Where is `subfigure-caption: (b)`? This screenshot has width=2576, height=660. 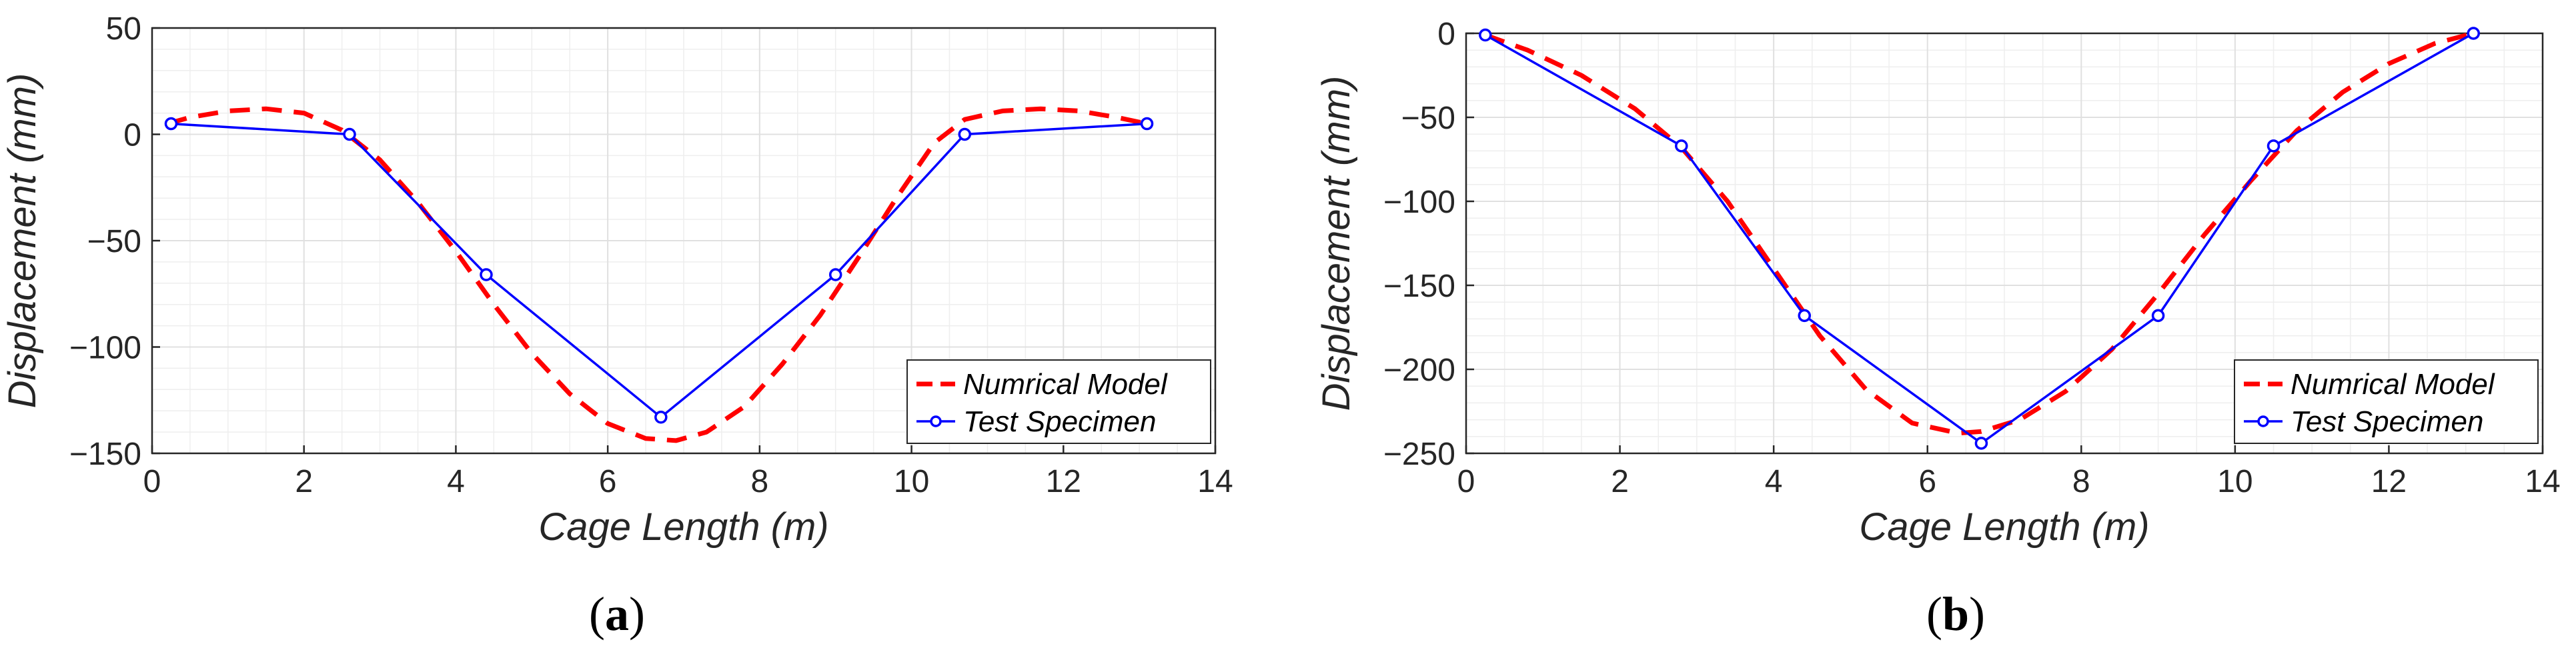 subfigure-caption: (b) is located at coordinates (1955, 614).